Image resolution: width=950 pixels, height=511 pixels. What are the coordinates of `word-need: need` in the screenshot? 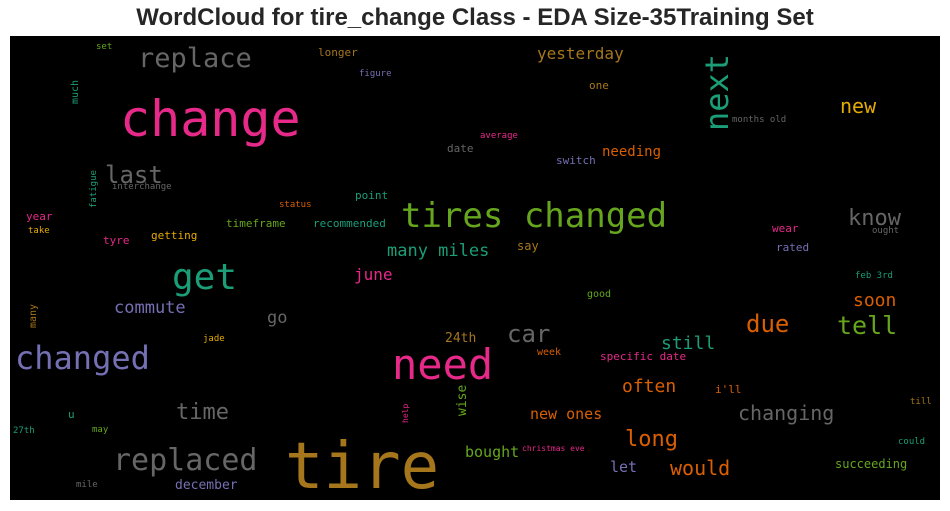 It's located at (442, 364).